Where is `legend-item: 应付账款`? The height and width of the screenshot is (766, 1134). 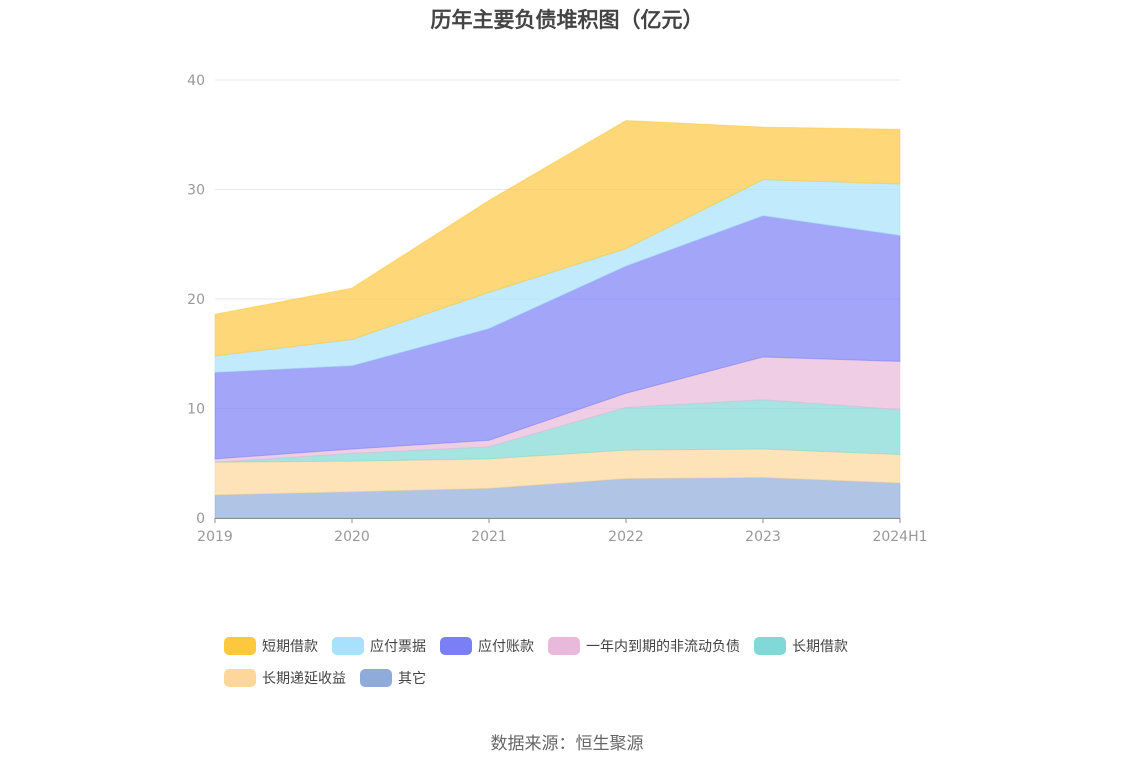
legend-item: 应付账款 is located at coordinates (487, 646).